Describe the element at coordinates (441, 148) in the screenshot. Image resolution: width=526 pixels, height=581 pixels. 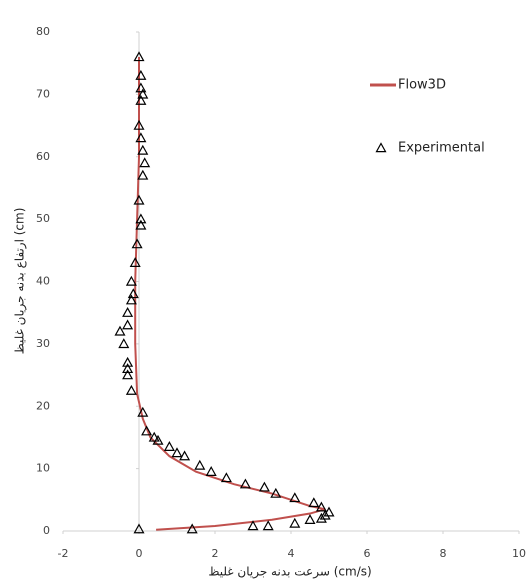
I see `legend-label: Experimental` at that location.